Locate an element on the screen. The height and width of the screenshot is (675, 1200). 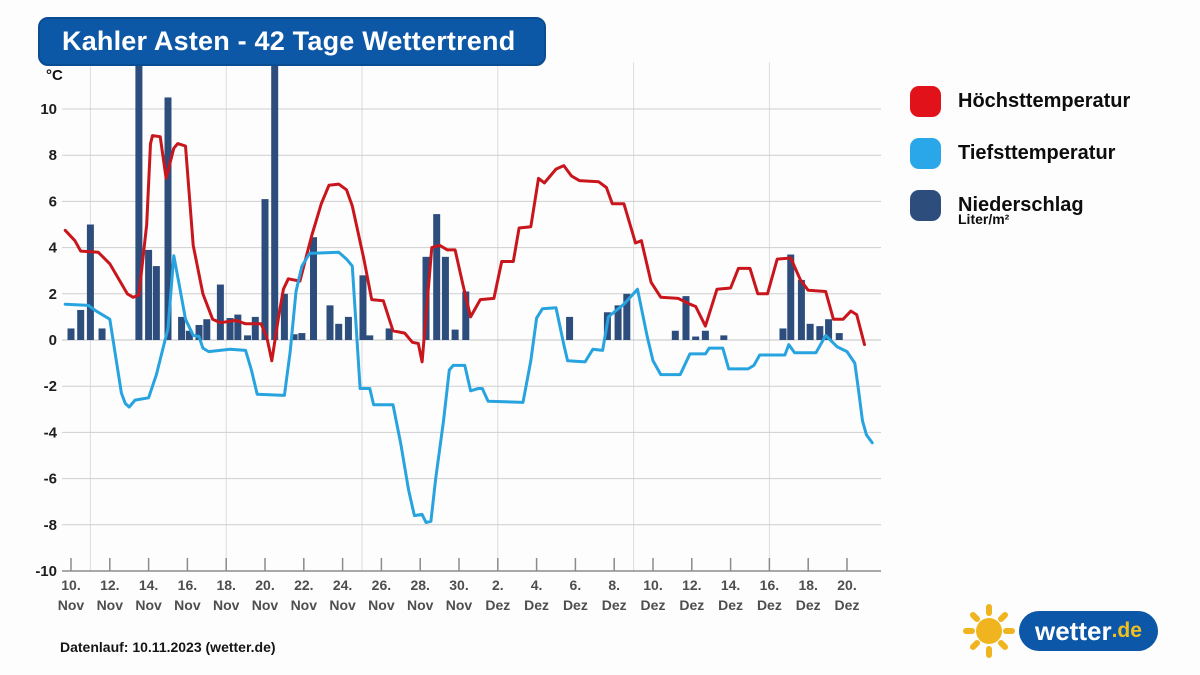
logo-pill: wetter .de is located at coordinates (1088, 631).